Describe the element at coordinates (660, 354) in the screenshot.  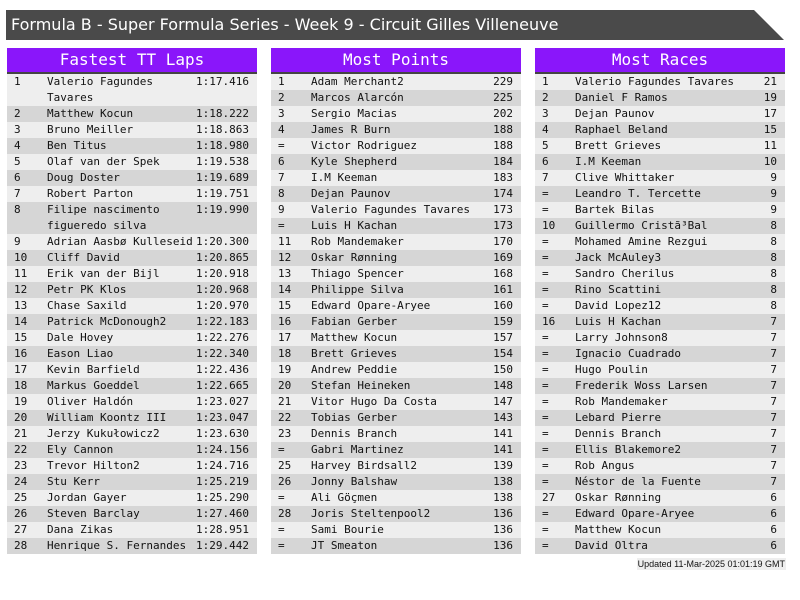
I see `table-row: = Ignacio Cuadrado 7` at that location.